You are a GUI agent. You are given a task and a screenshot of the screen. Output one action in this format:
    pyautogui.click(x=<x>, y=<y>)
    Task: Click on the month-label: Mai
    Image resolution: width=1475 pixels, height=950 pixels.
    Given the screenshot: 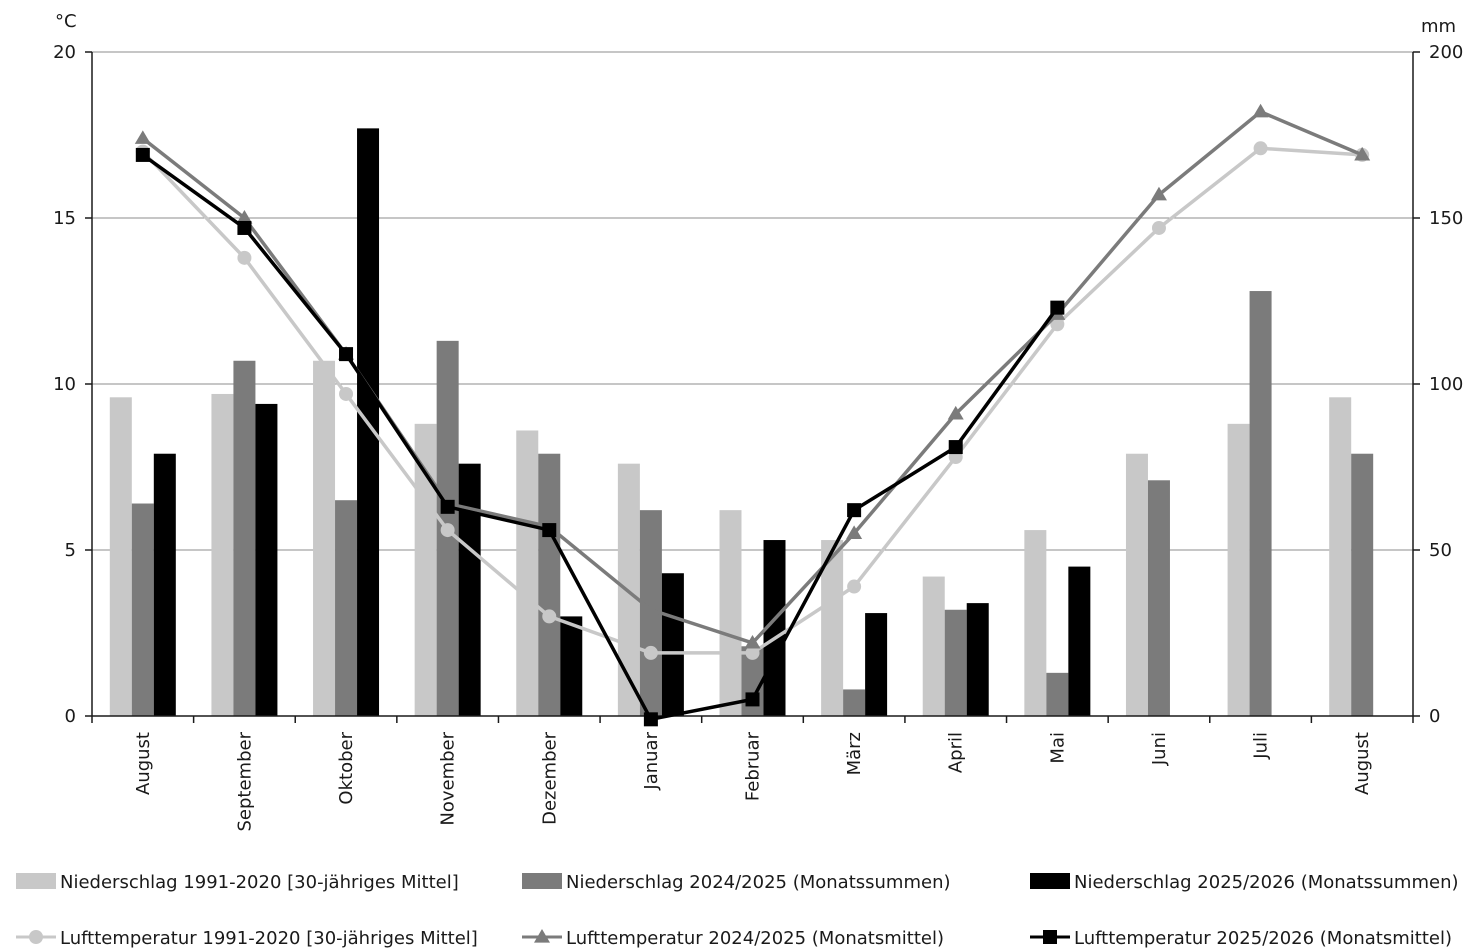 What is the action you would take?
    pyautogui.click(x=1057, y=748)
    